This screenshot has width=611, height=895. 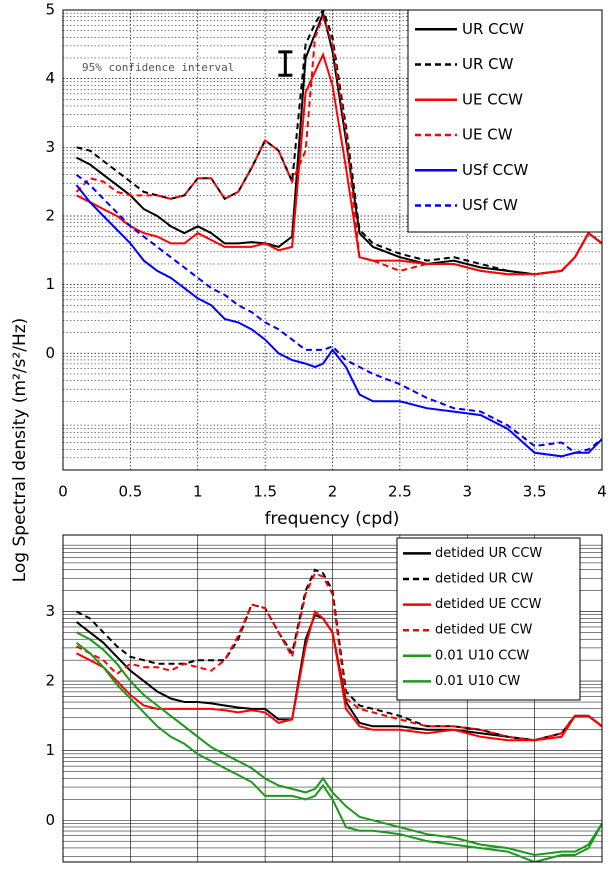 I want to click on legend-label: UR CCW, so click(x=493, y=29).